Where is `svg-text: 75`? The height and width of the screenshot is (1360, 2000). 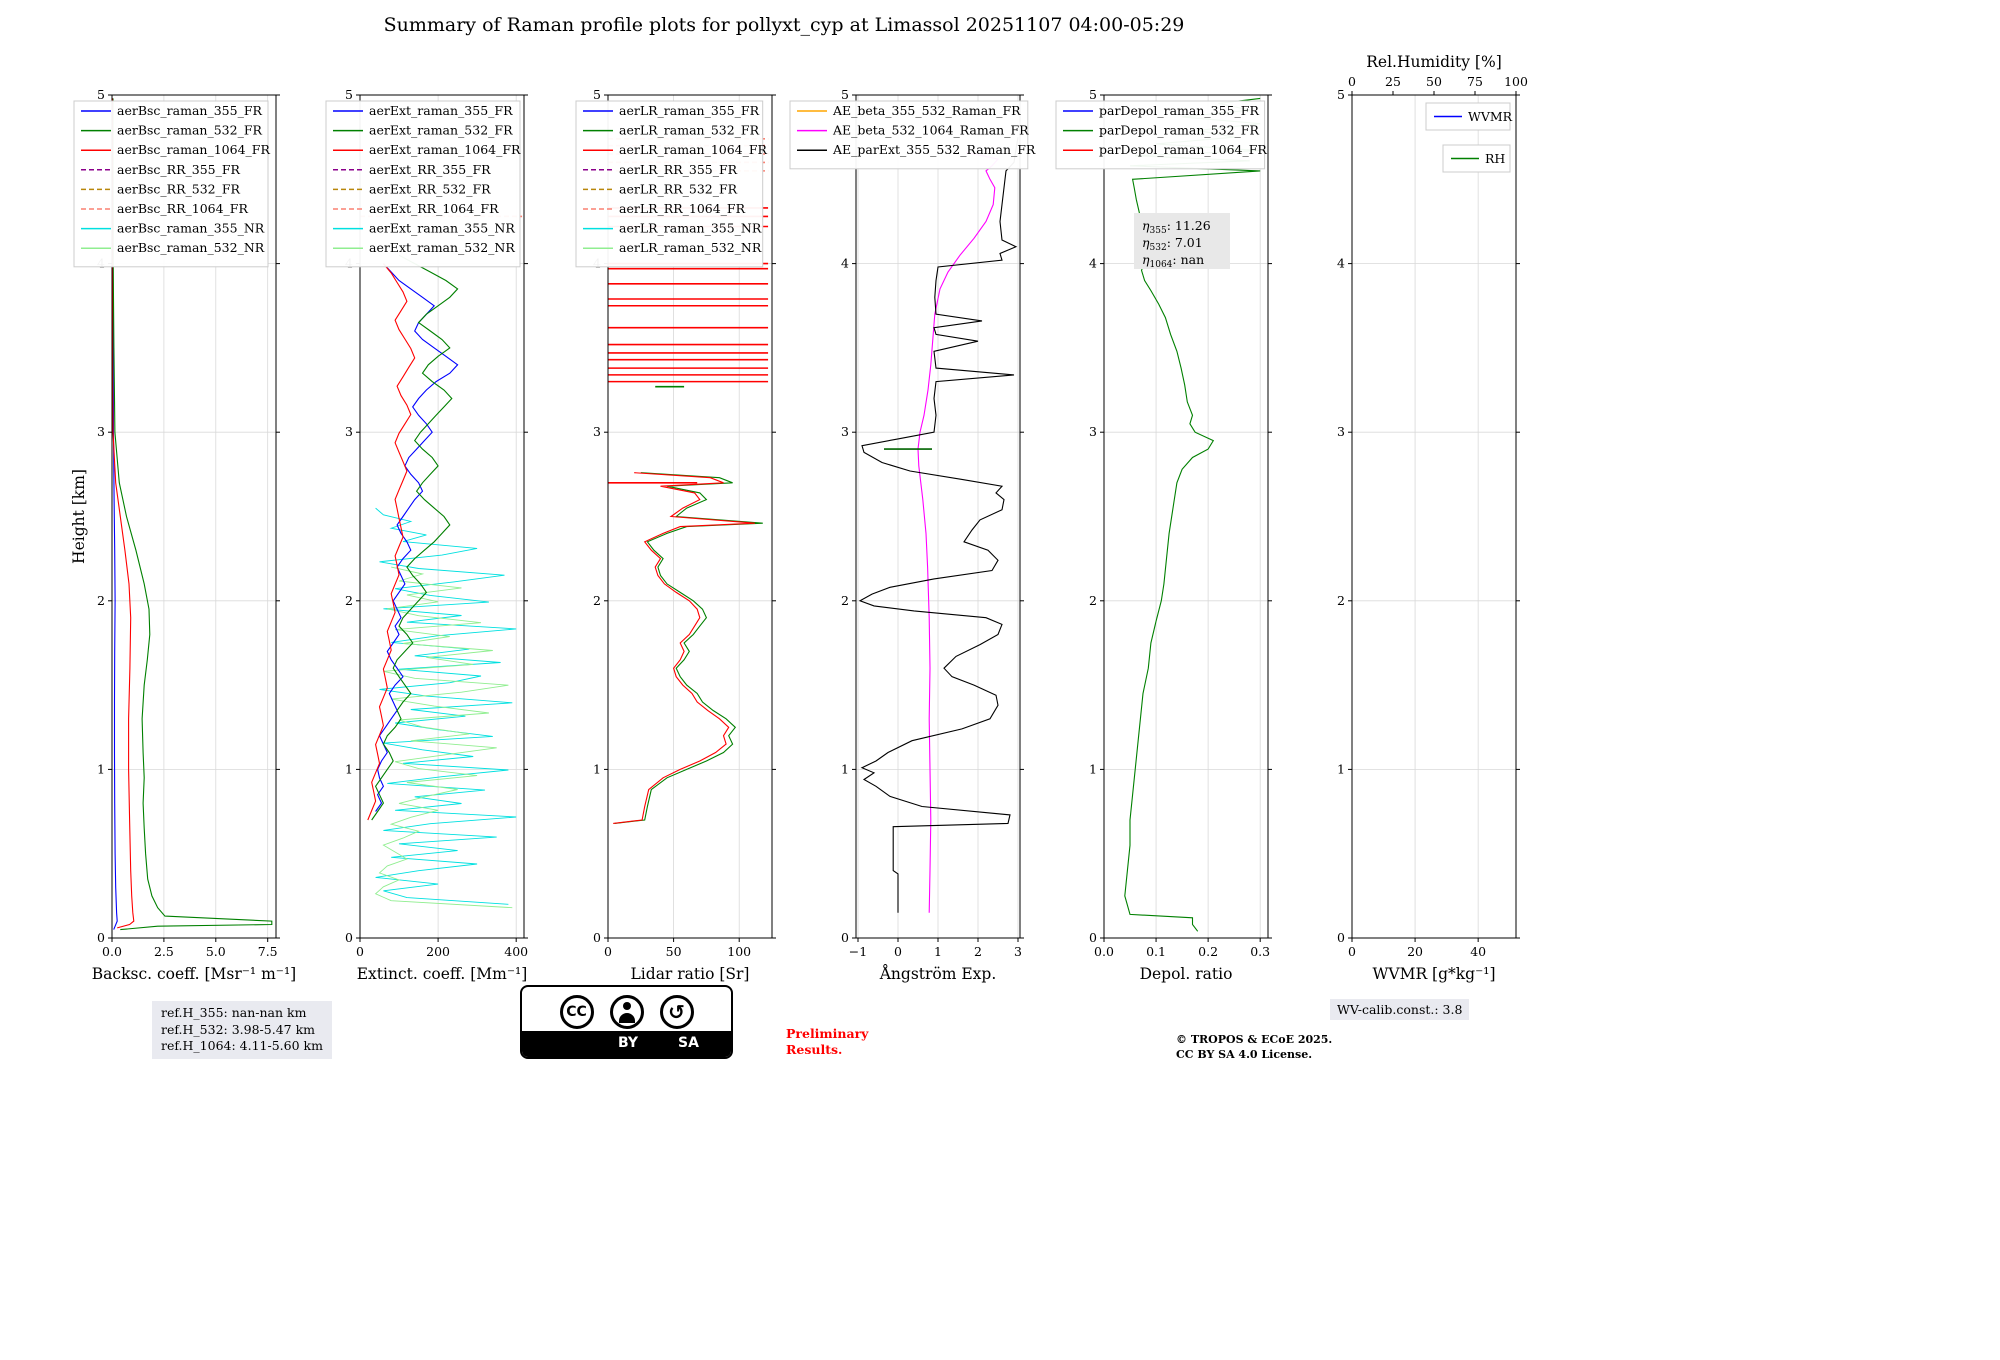 svg-text: 75 is located at coordinates (1475, 81).